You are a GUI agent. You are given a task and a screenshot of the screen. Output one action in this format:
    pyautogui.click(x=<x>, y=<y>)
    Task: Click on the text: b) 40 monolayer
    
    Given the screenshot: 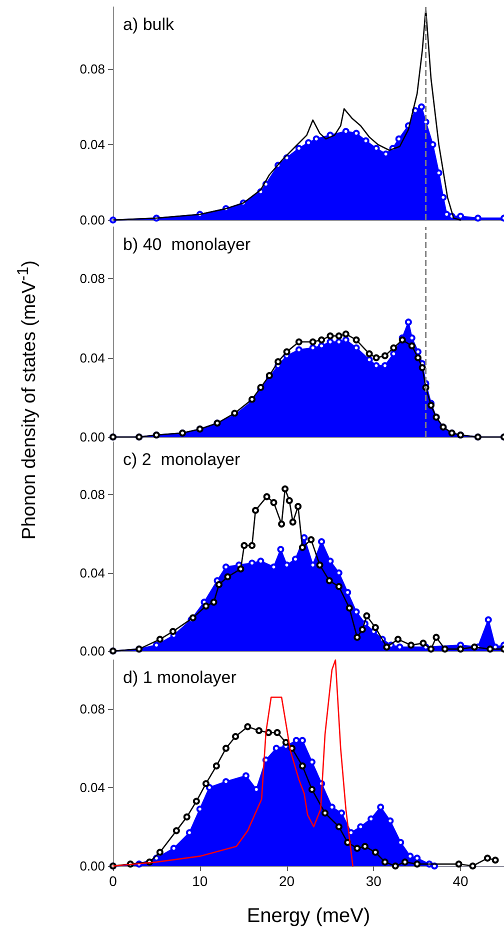 What is the action you would take?
    pyautogui.click(x=187, y=244)
    